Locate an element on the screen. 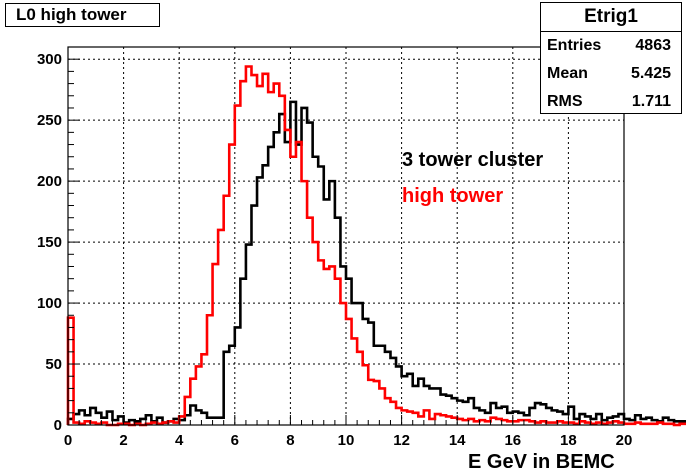  x-tick-label: 6 is located at coordinates (235, 440).